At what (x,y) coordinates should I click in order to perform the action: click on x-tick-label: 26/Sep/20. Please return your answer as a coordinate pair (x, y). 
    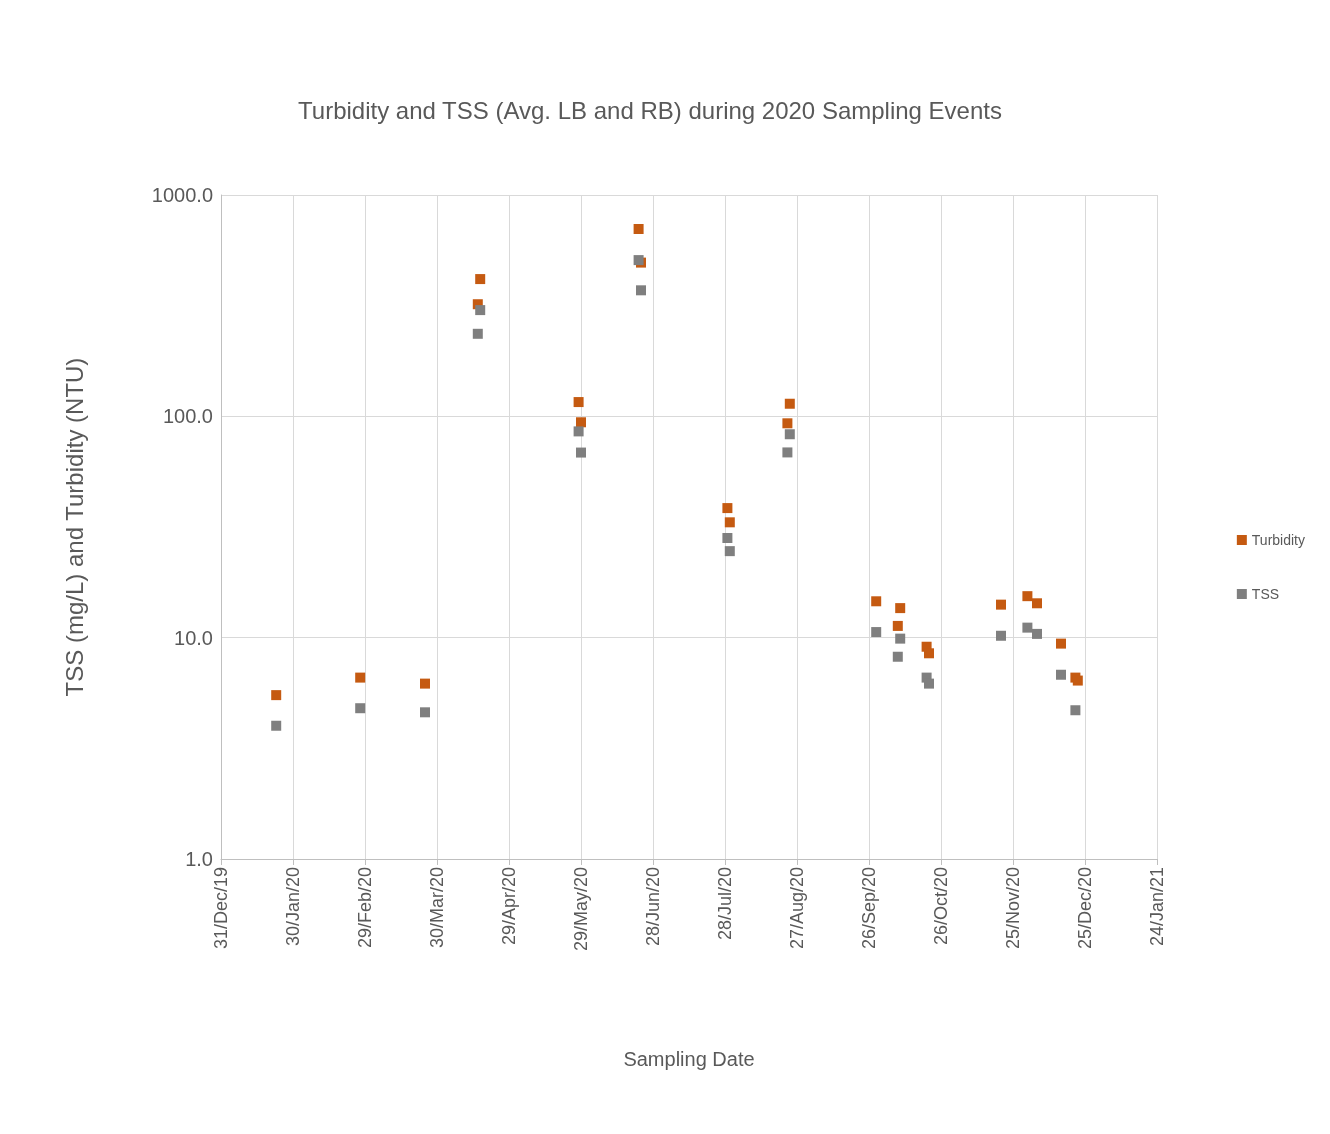
    Looking at the image, I should click on (869, 908).